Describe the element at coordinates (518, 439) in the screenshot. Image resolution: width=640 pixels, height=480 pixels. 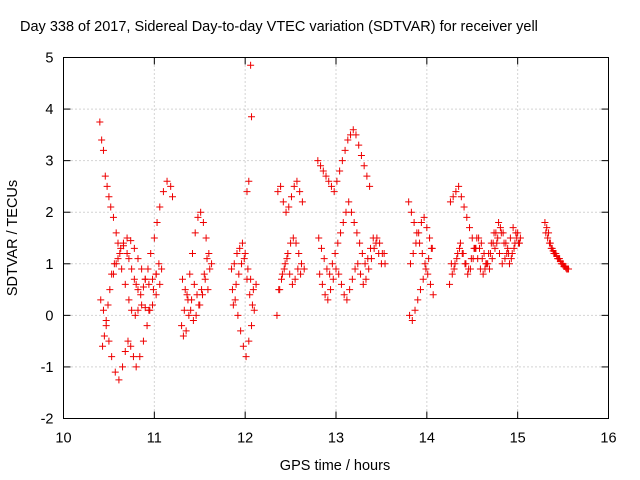
I see `x-tick-label: 15` at that location.